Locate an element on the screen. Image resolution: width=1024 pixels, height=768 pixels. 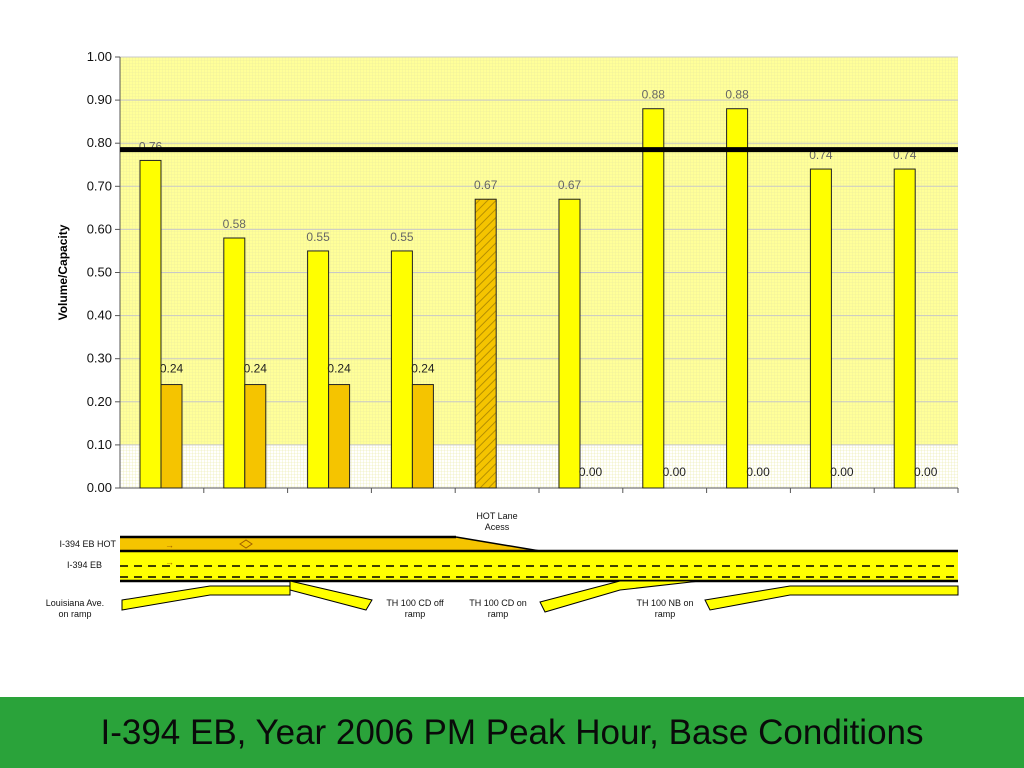
lane-label-mainline: I-394 EB is located at coordinates (84, 565).